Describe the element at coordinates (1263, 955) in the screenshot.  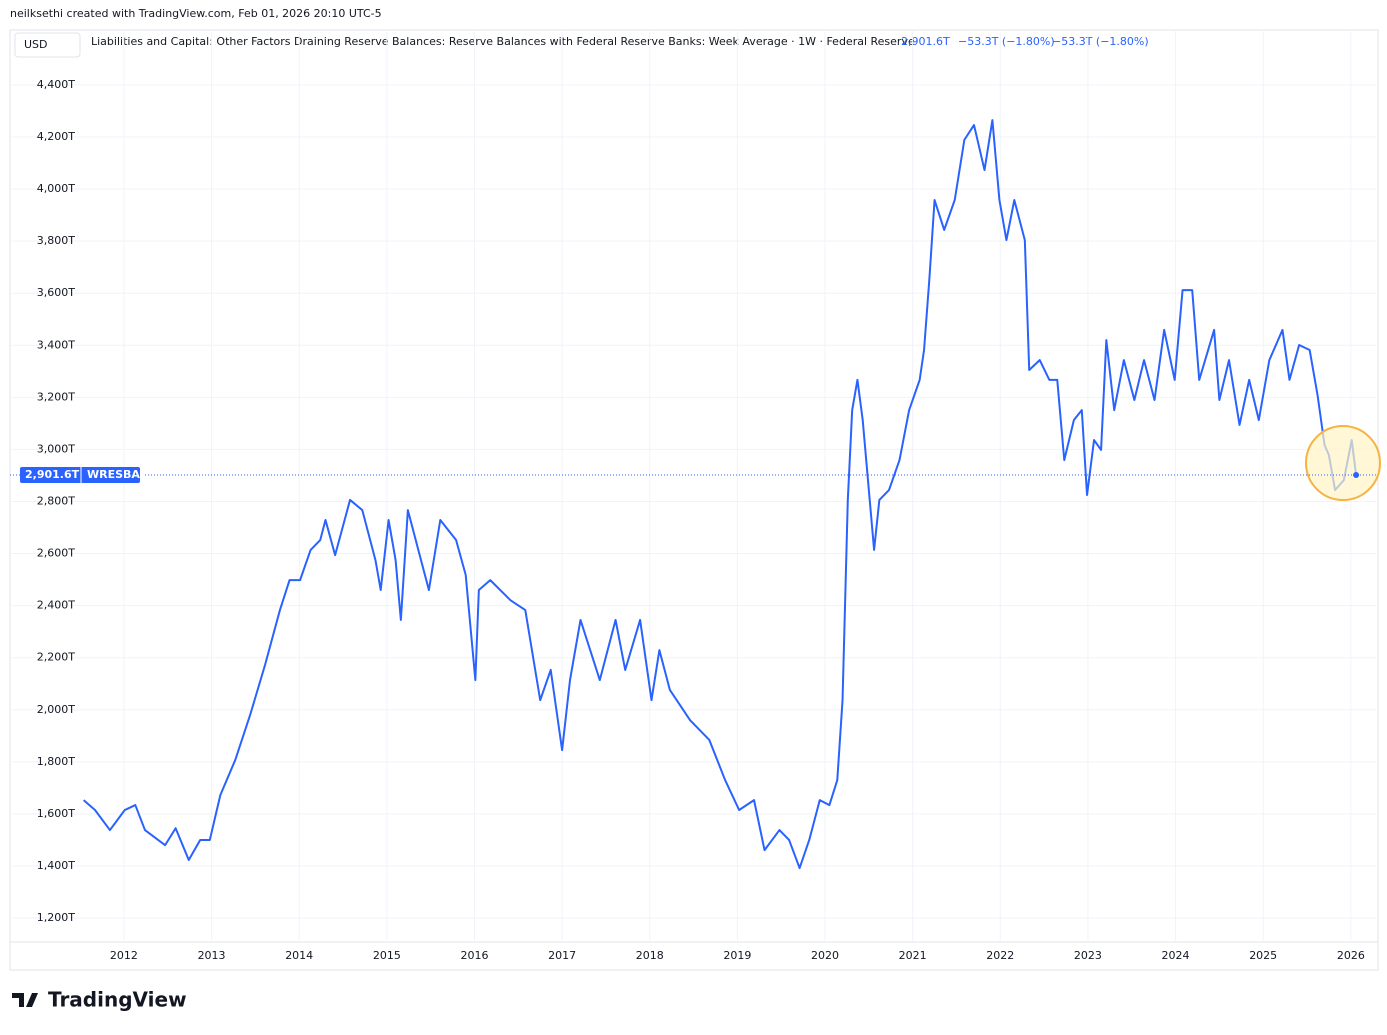
I see `x-tick-label: 2025` at that location.